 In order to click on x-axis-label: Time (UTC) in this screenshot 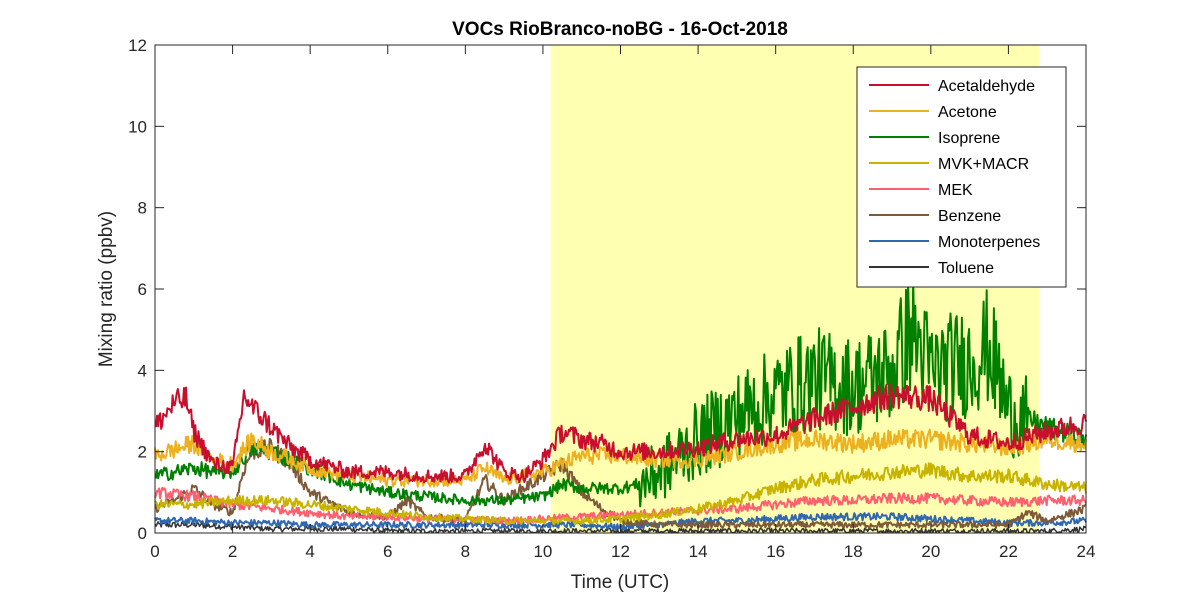, I will do `click(620, 582)`.